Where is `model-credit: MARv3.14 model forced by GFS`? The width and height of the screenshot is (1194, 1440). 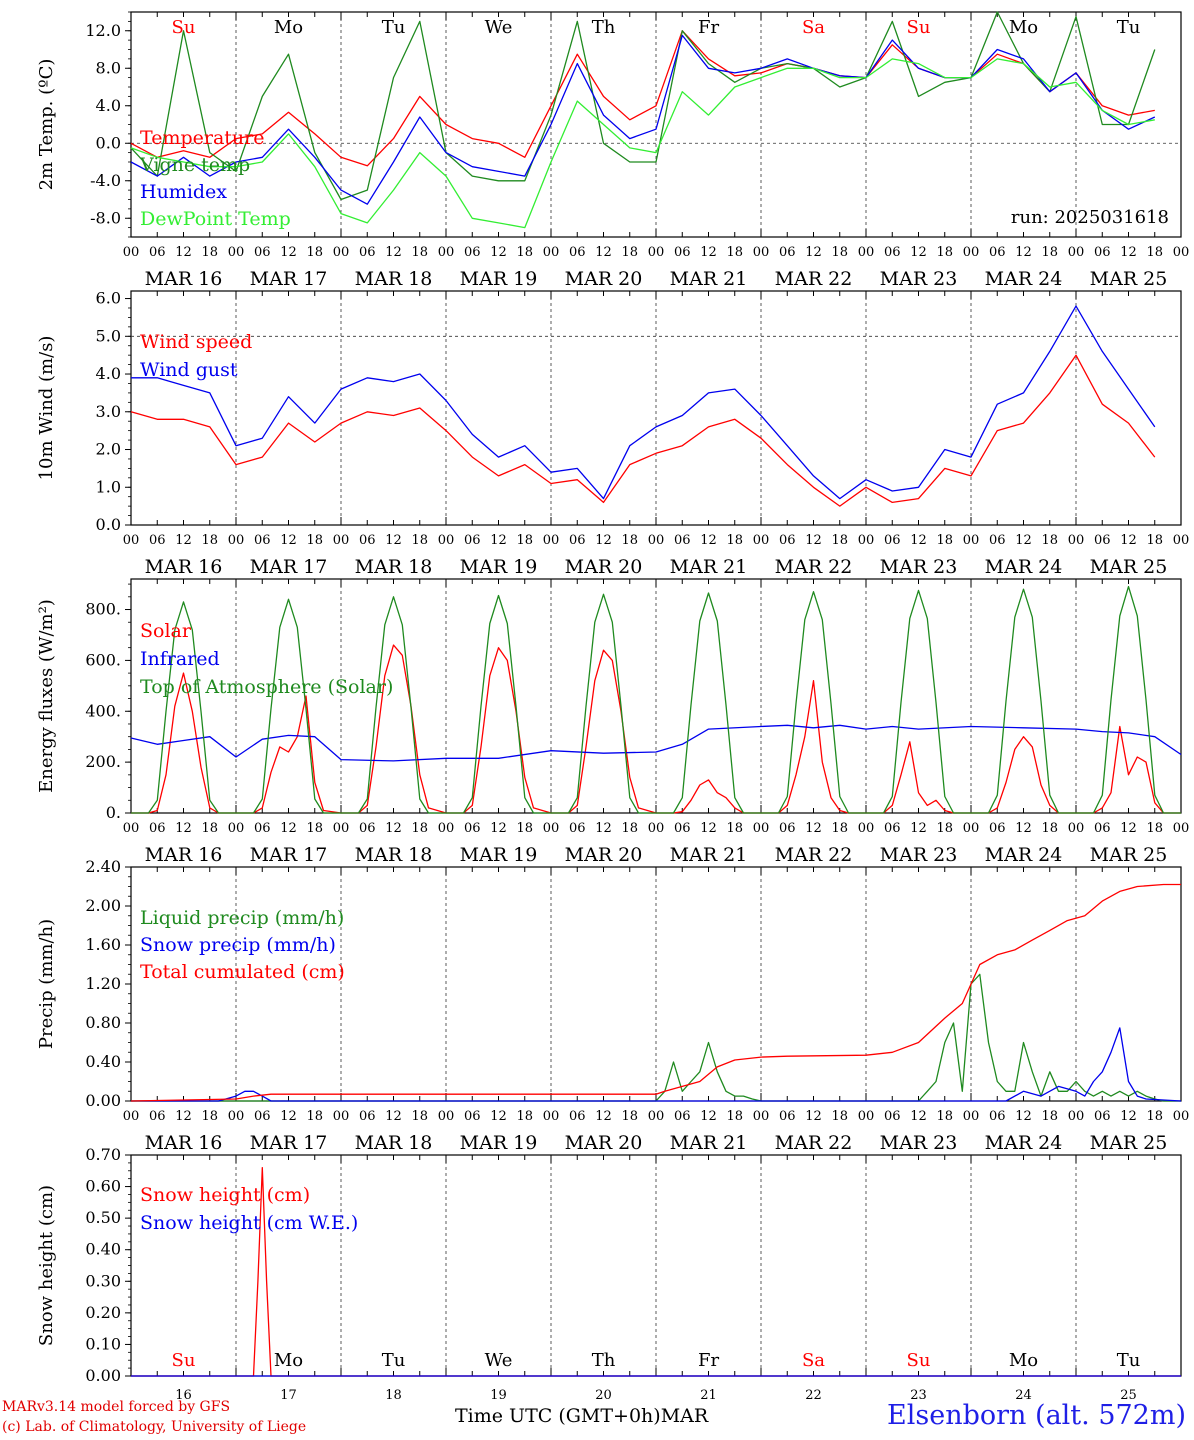 model-credit: MARv3.14 model forced by GFS is located at coordinates (116, 1407).